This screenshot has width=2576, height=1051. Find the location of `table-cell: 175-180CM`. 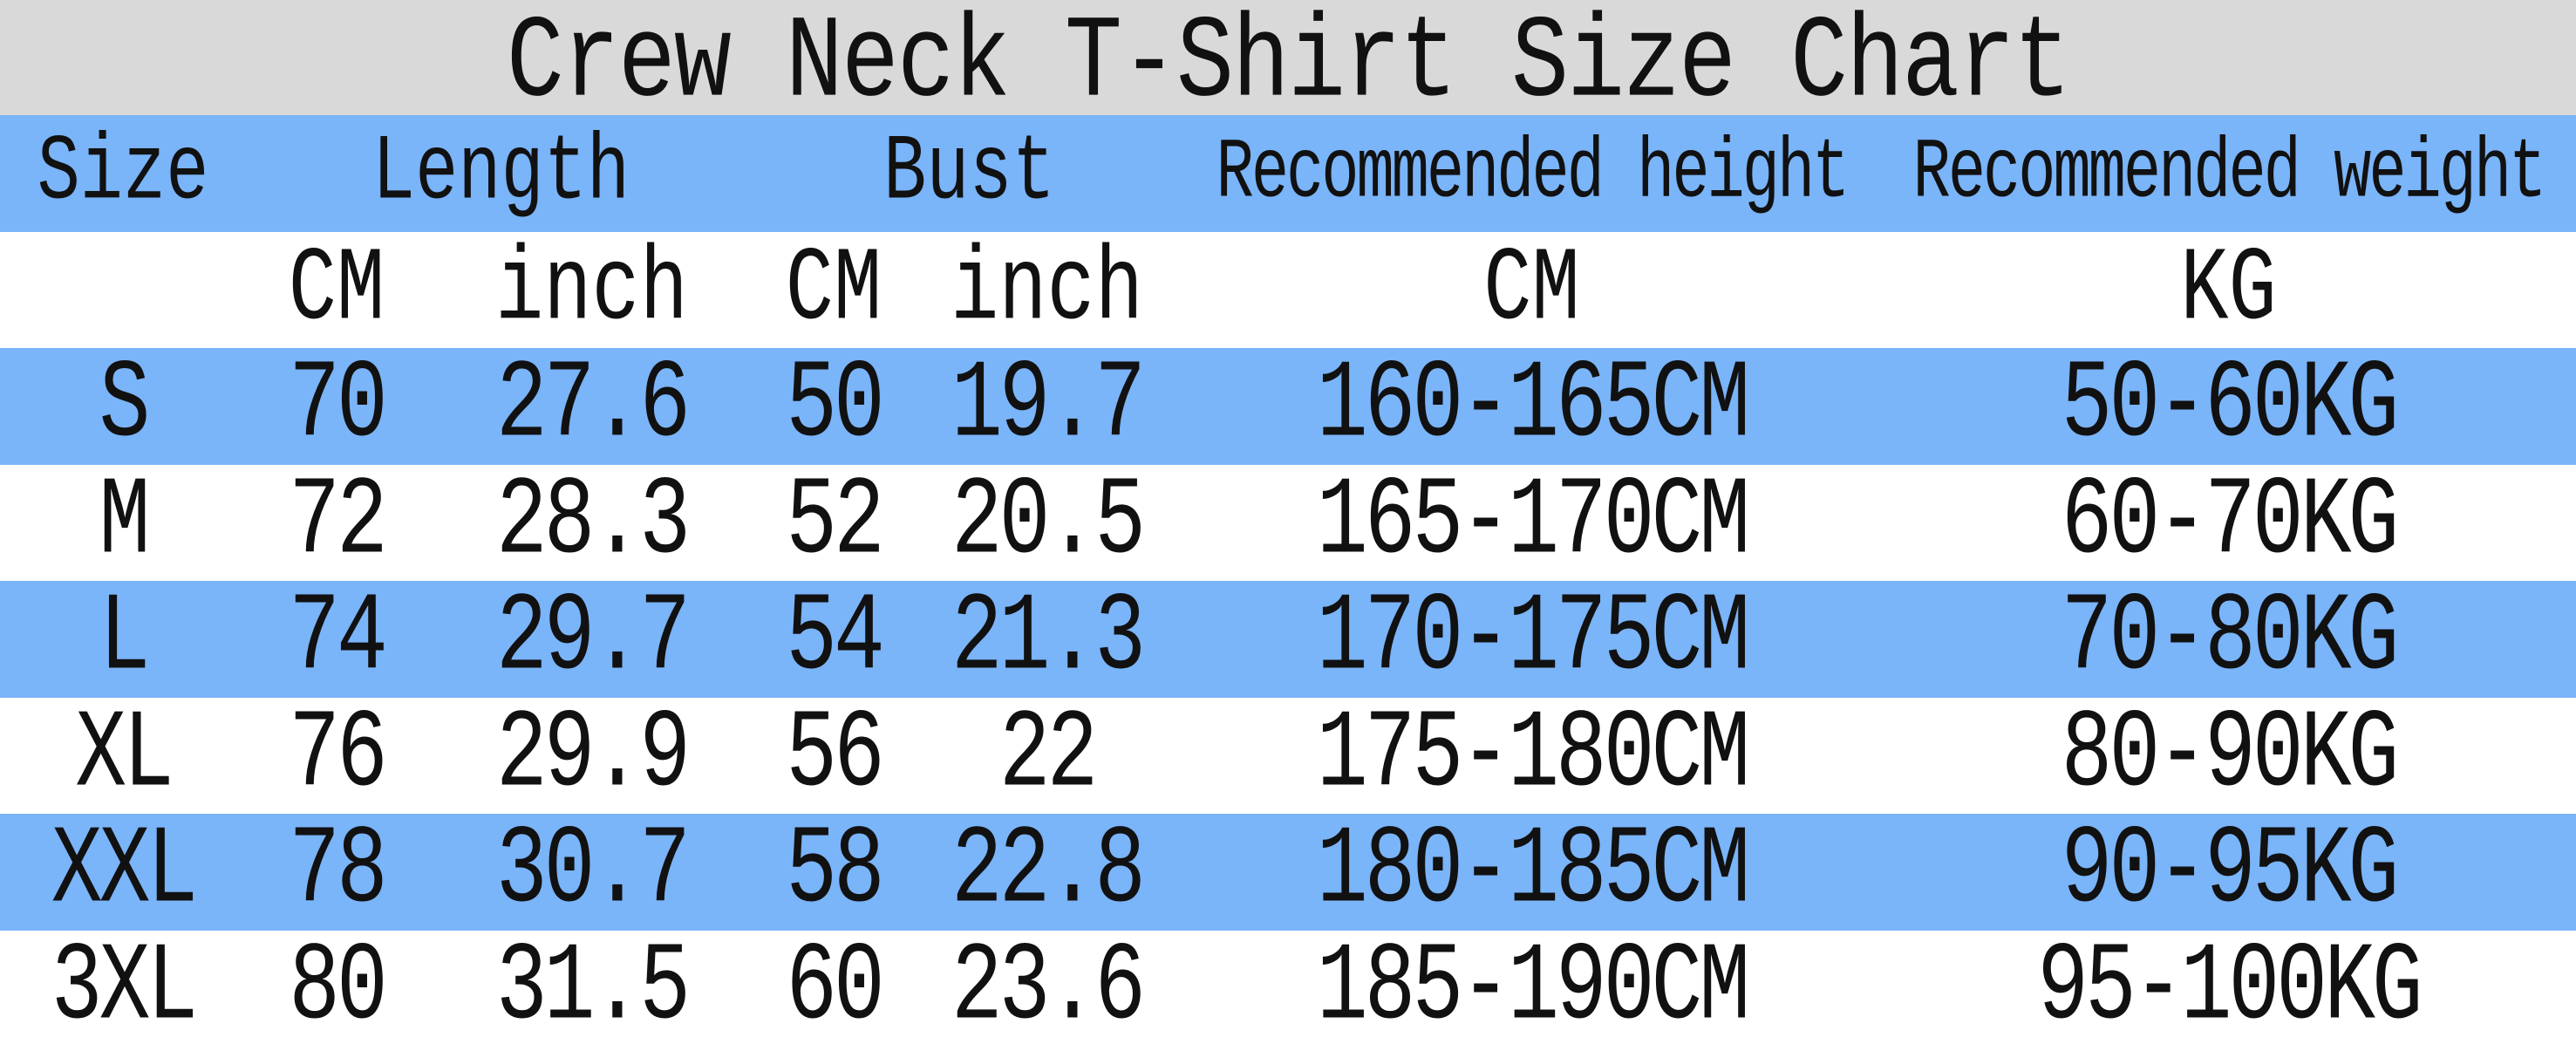

table-cell: 175-180CM is located at coordinates (1532, 755).